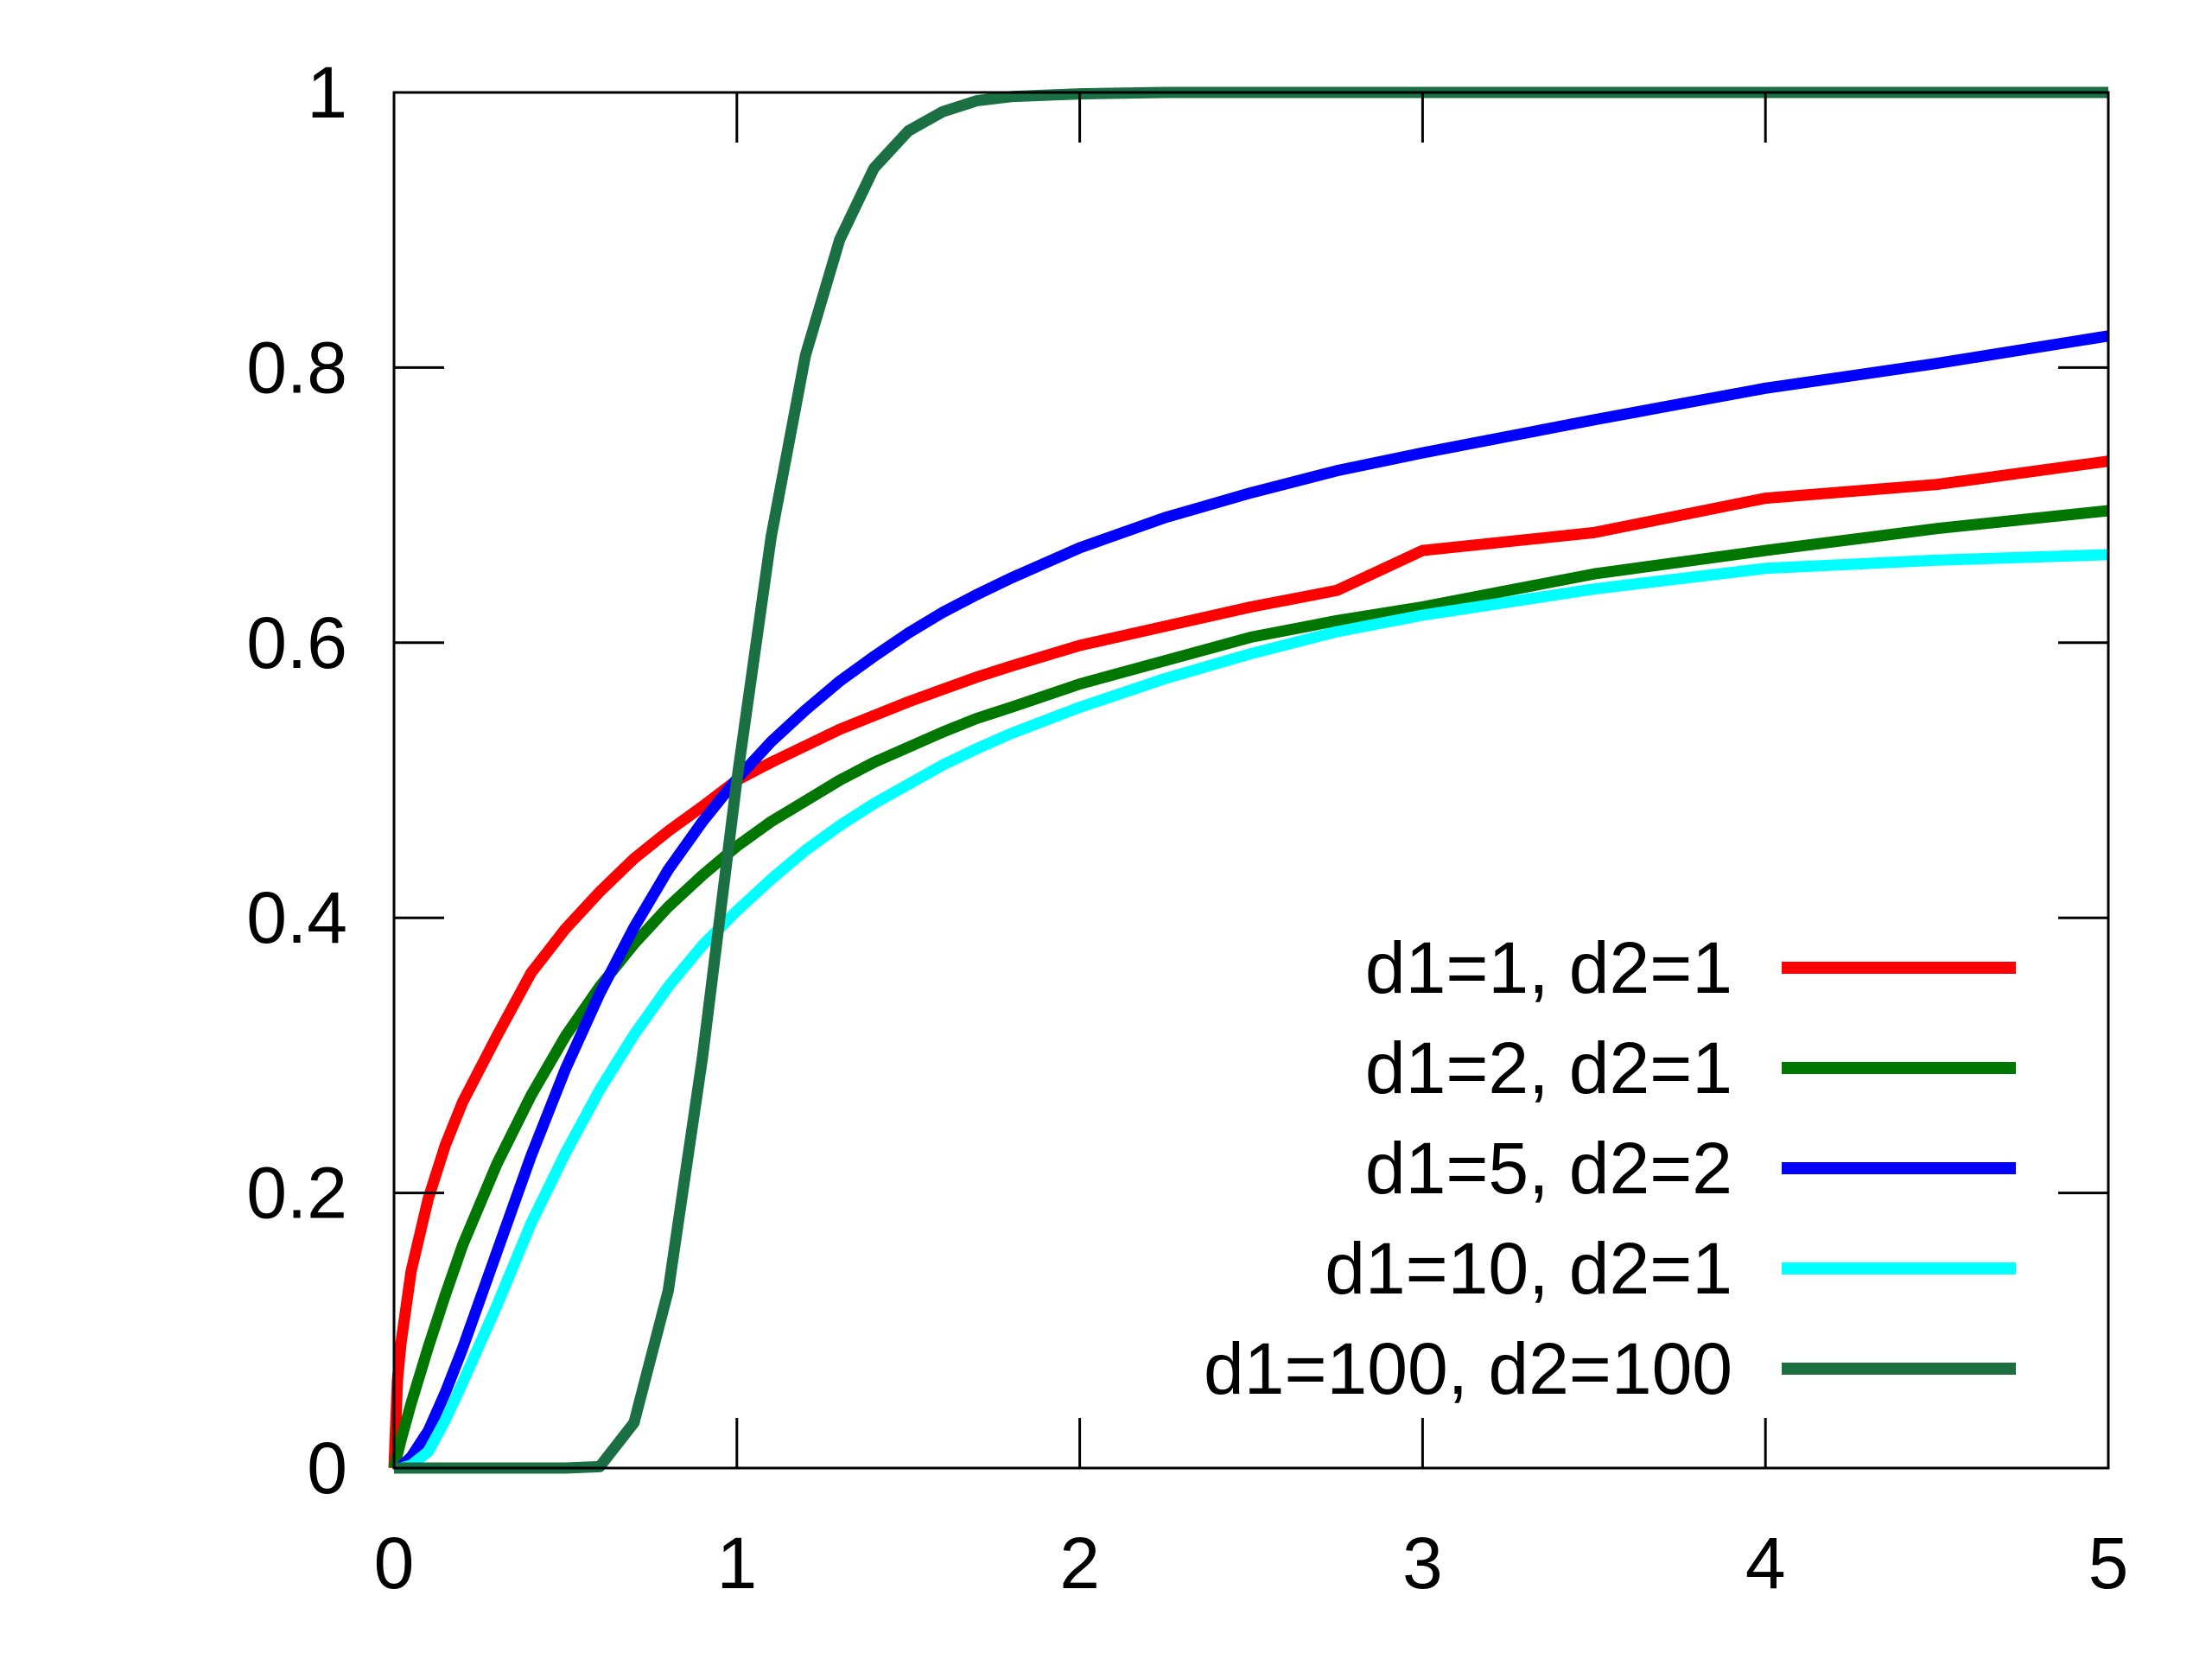  Describe the element at coordinates (736, 1563) in the screenshot. I see `x-tick-label: 1` at that location.